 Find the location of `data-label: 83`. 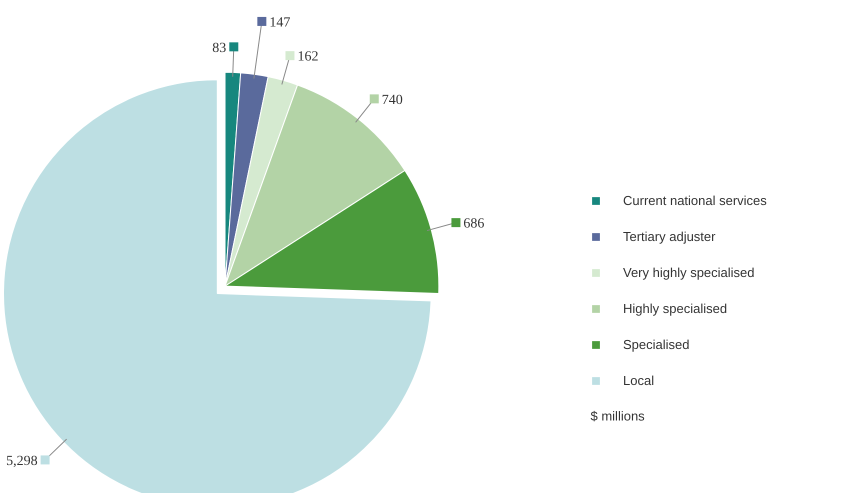

data-label: 83 is located at coordinates (219, 48).